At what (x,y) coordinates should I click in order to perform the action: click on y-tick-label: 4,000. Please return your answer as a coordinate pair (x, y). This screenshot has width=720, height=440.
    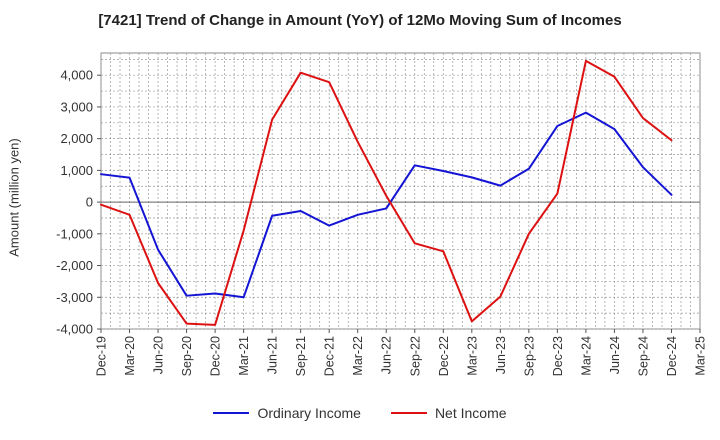
    Looking at the image, I should click on (76, 75).